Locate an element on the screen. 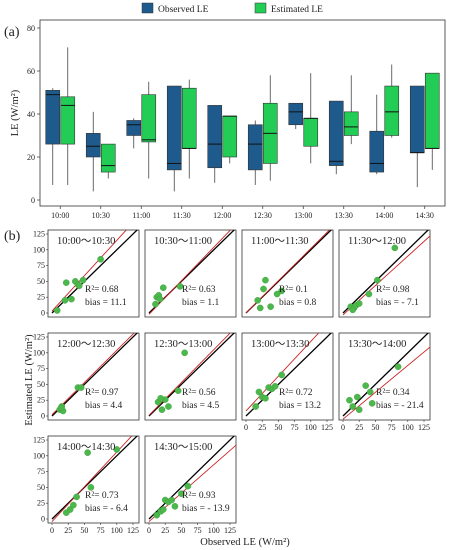 The image size is (450, 550). scatter-y-tick-label: 0 is located at coordinates (43, 519).